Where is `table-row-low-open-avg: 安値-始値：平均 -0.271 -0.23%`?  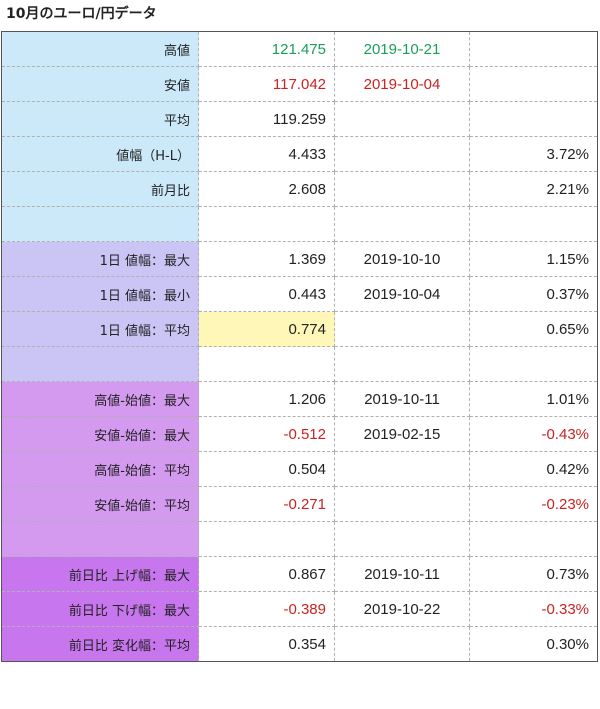 table-row-low-open-avg: 安値-始値：平均 -0.271 -0.23% is located at coordinates (299, 504).